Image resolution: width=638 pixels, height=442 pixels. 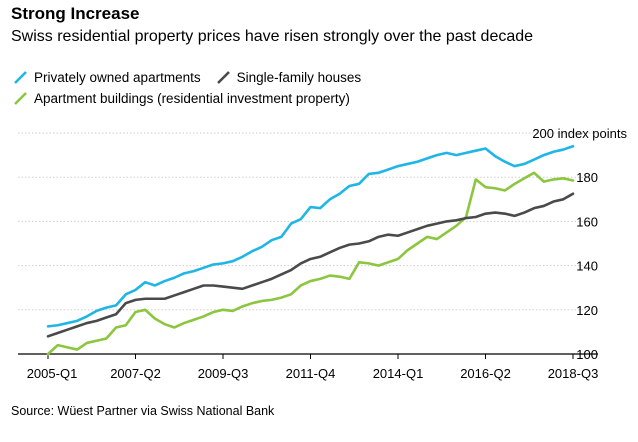 I want to click on x-tick-label-0: 2005-Q1, so click(x=52, y=373).